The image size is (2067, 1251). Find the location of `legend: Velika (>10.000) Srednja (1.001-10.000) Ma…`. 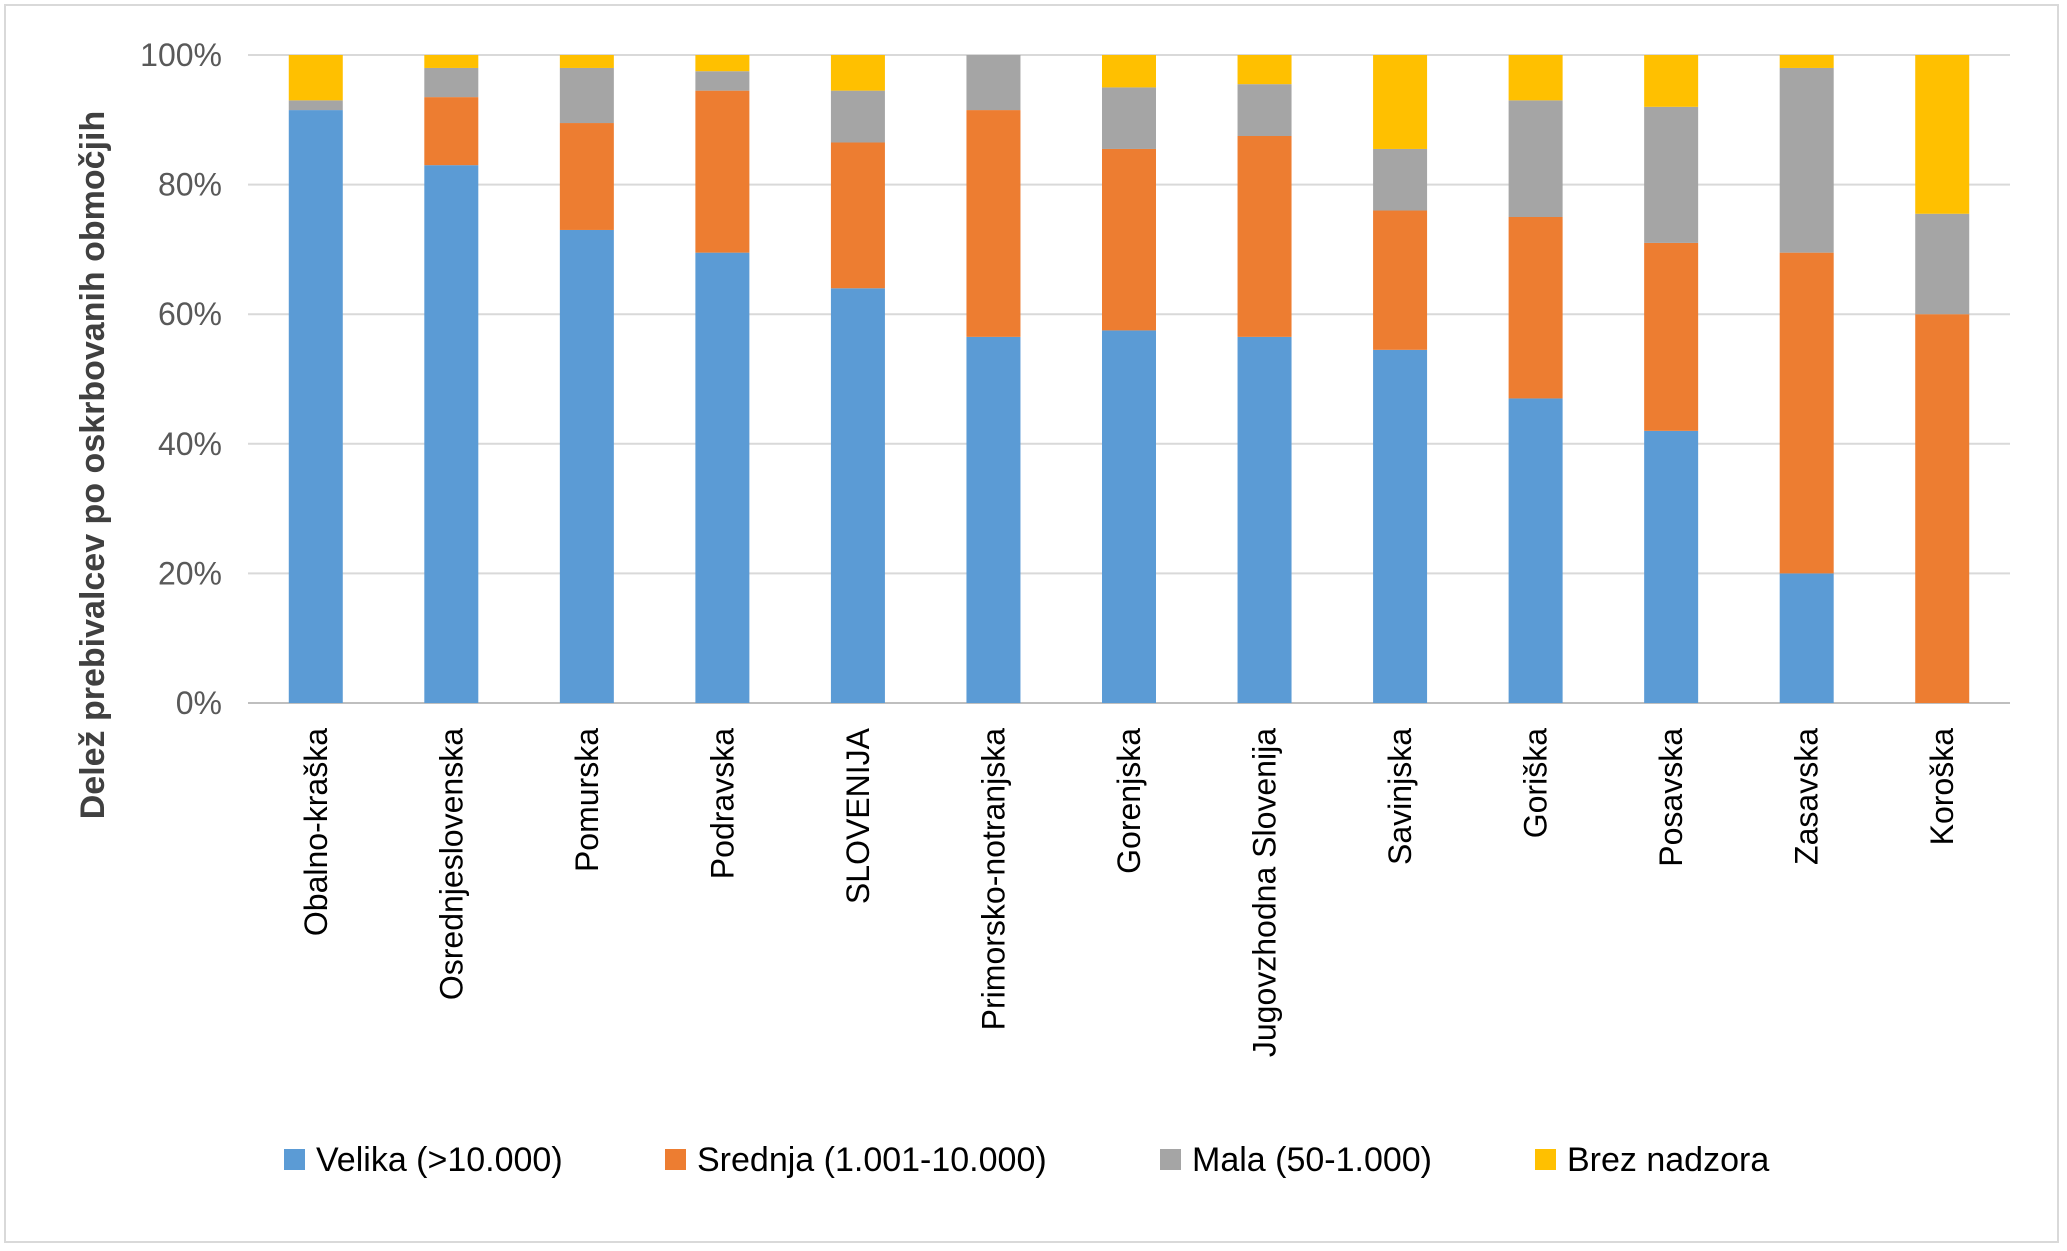

legend: Velika (>10.000) Srednja (1.001-10.000) Ma… is located at coordinates (1026, 1160).